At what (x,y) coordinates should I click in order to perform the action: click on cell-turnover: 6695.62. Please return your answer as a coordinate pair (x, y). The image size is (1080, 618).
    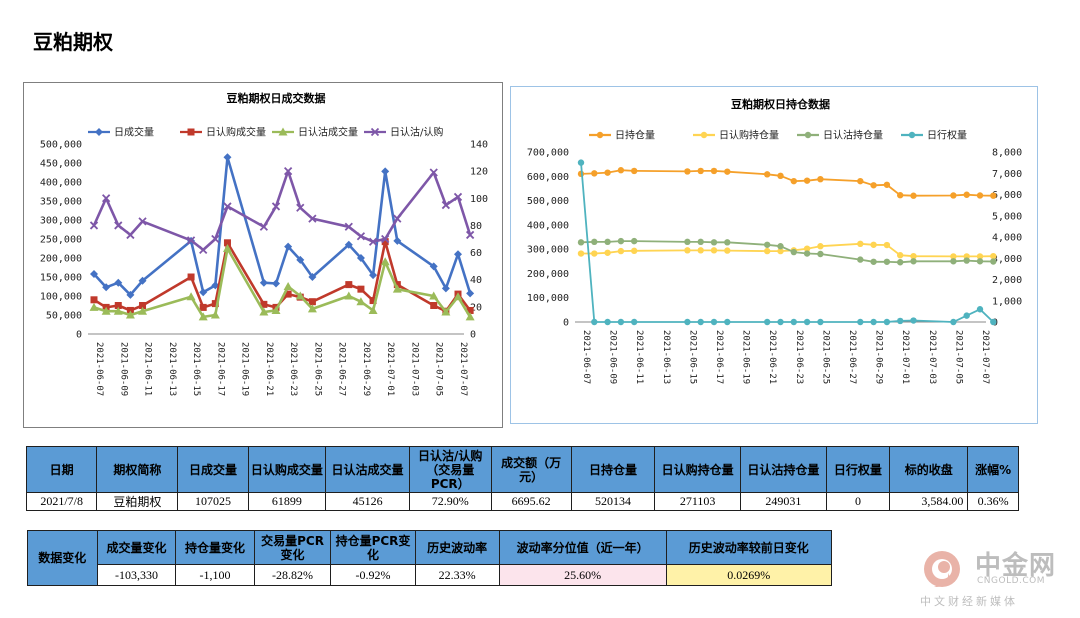
    Looking at the image, I should click on (531, 501).